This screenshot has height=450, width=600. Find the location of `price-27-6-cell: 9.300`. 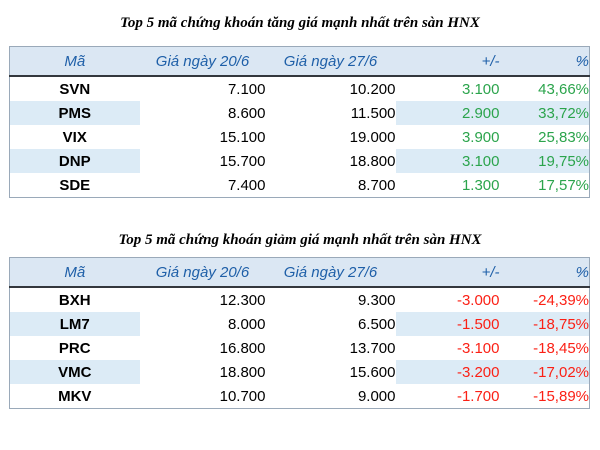

price-27-6-cell: 9.300 is located at coordinates (376, 300).